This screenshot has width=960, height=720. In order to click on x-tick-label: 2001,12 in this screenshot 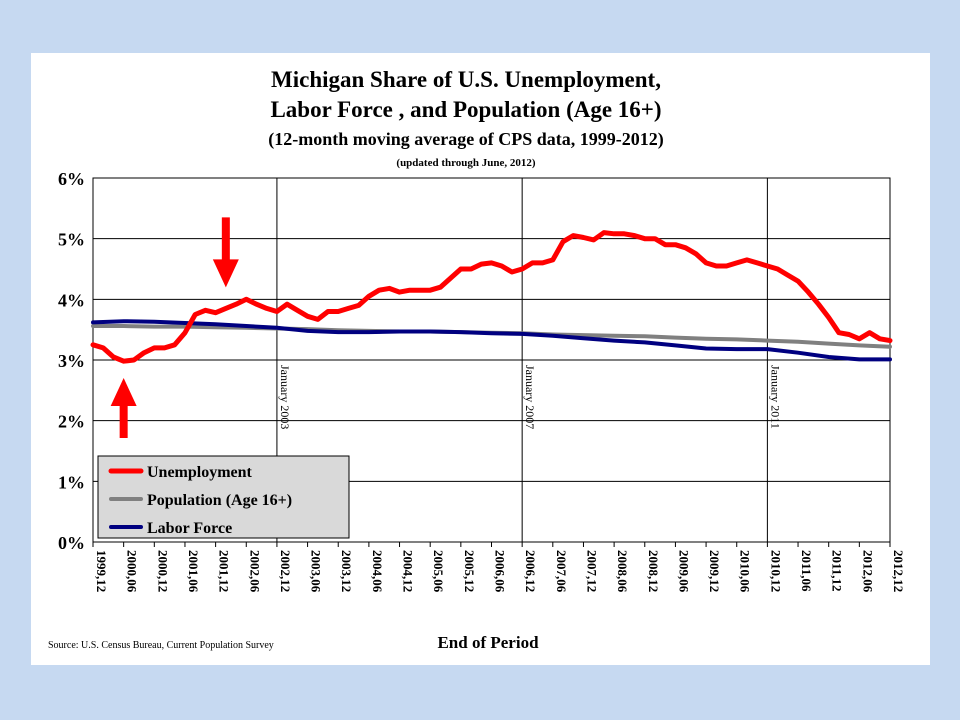, I will do `click(224, 571)`.